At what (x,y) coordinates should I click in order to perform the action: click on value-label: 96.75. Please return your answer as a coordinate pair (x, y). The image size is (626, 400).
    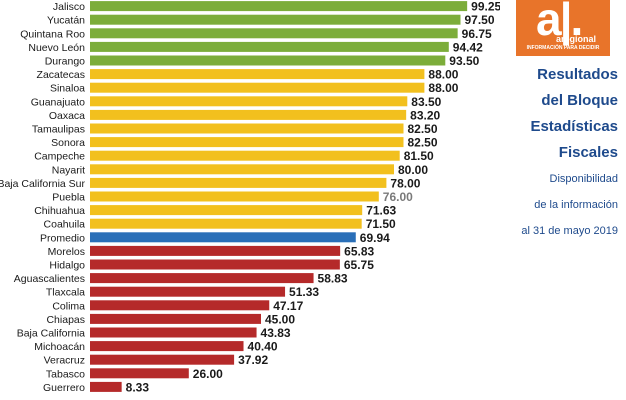
    Looking at the image, I should click on (477, 34).